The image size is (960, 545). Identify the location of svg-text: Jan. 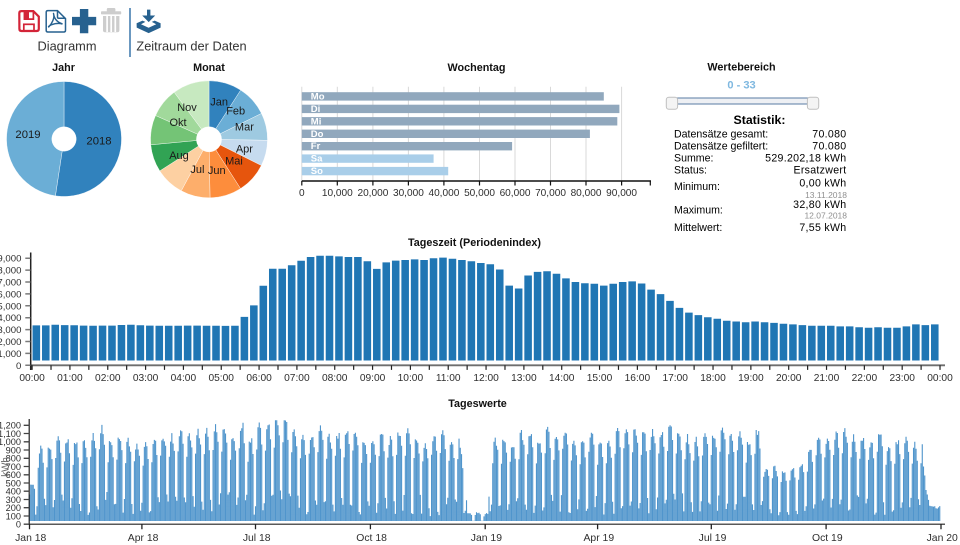
(219, 102).